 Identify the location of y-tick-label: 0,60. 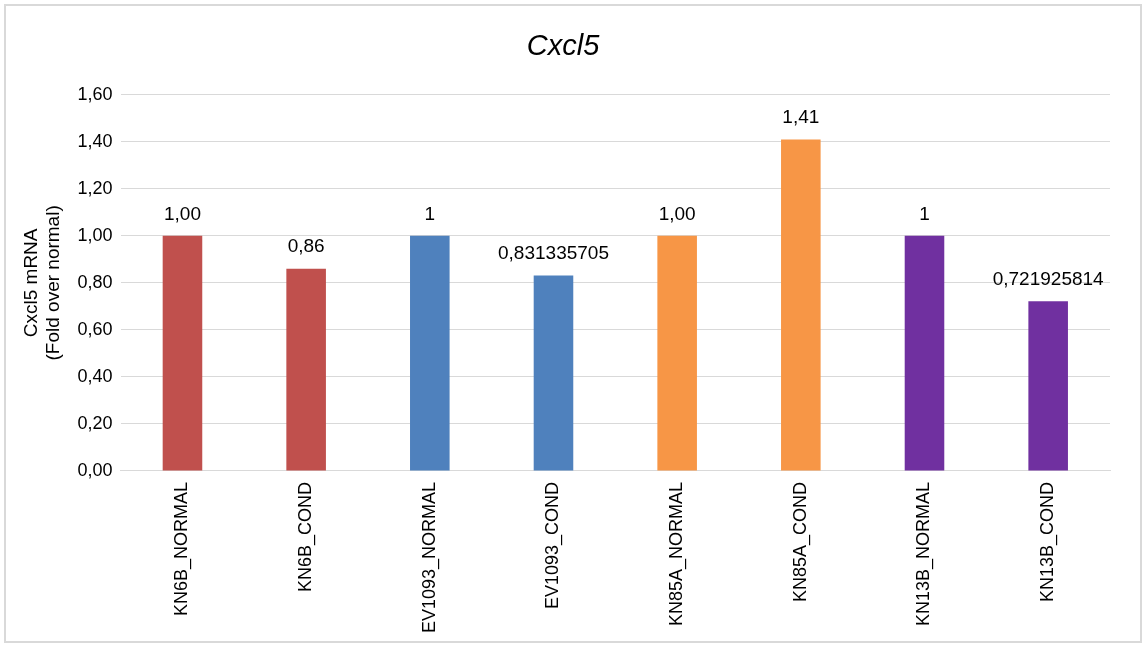
(95, 328).